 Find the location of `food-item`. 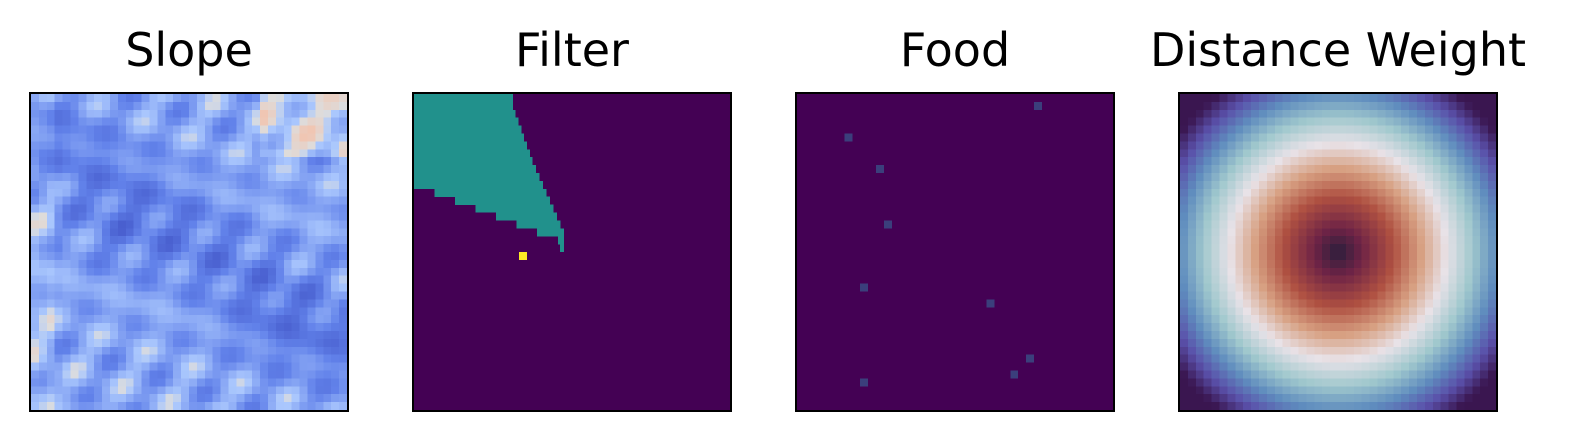

food-item is located at coordinates (880, 169).